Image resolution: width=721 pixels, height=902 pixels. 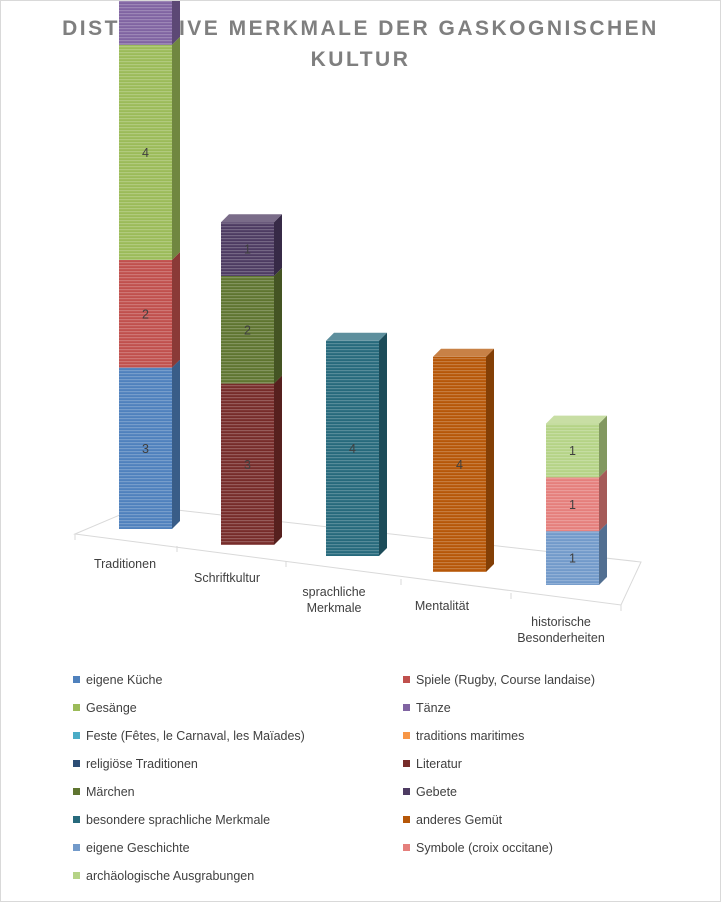 I want to click on legend-label: Symbole (croix occitane), so click(x=484, y=848).